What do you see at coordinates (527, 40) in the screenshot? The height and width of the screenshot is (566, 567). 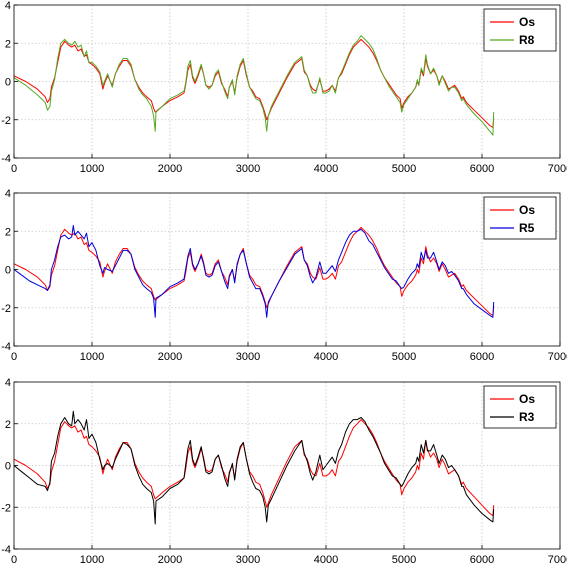 I see `legend-label-r8: R8` at bounding box center [527, 40].